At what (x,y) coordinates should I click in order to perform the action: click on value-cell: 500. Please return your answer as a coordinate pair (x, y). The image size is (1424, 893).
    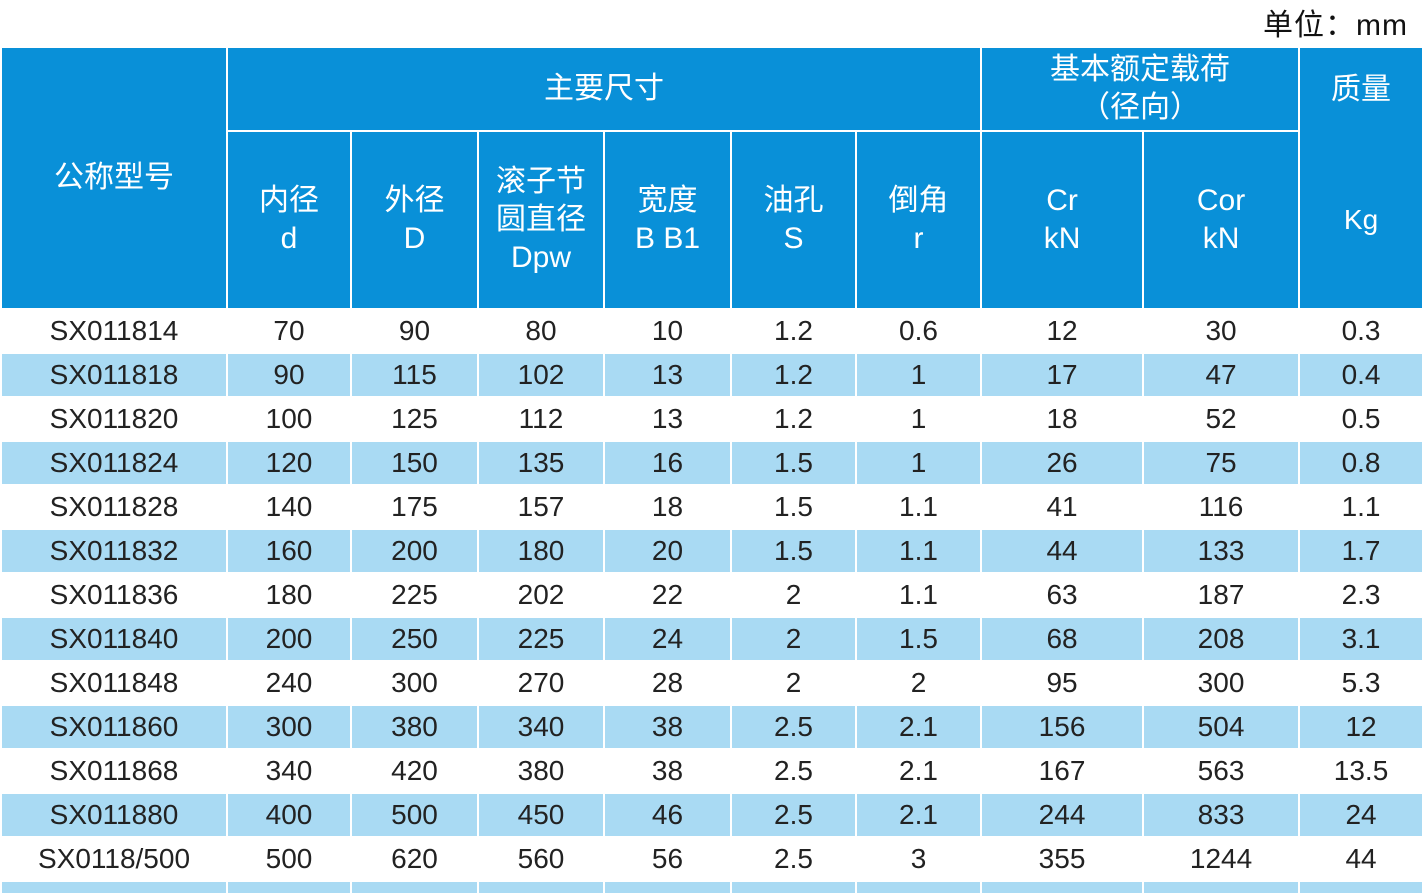
    Looking at the image, I should click on (289, 859).